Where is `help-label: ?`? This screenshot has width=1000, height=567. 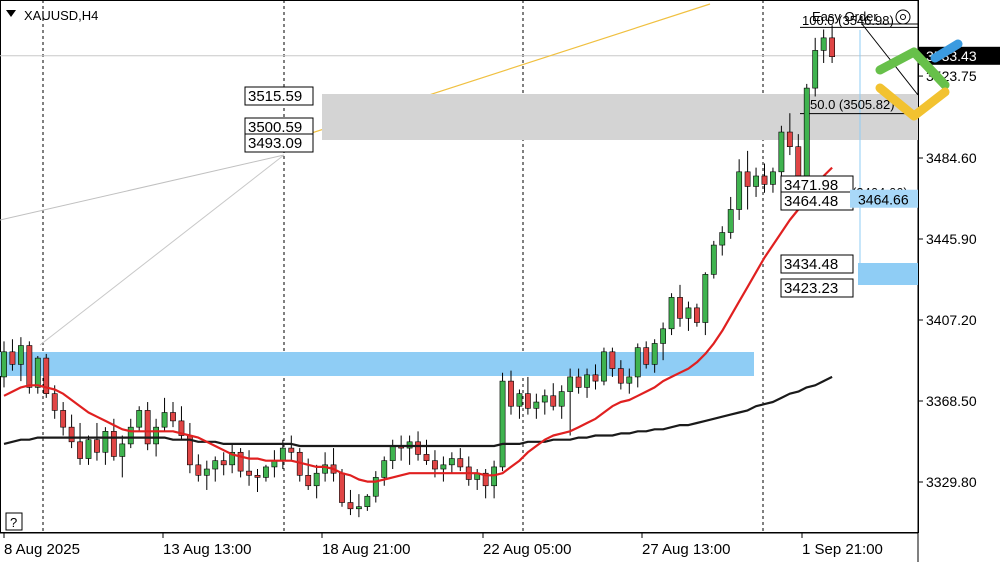
help-label: ? is located at coordinates (13, 522).